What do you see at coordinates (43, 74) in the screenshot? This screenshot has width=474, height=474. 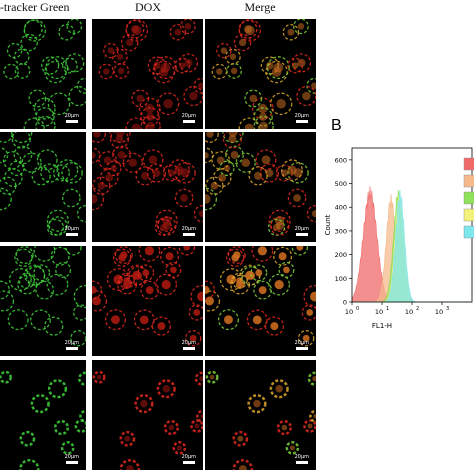 I see `micrograph-green-row1: 20μm` at bounding box center [43, 74].